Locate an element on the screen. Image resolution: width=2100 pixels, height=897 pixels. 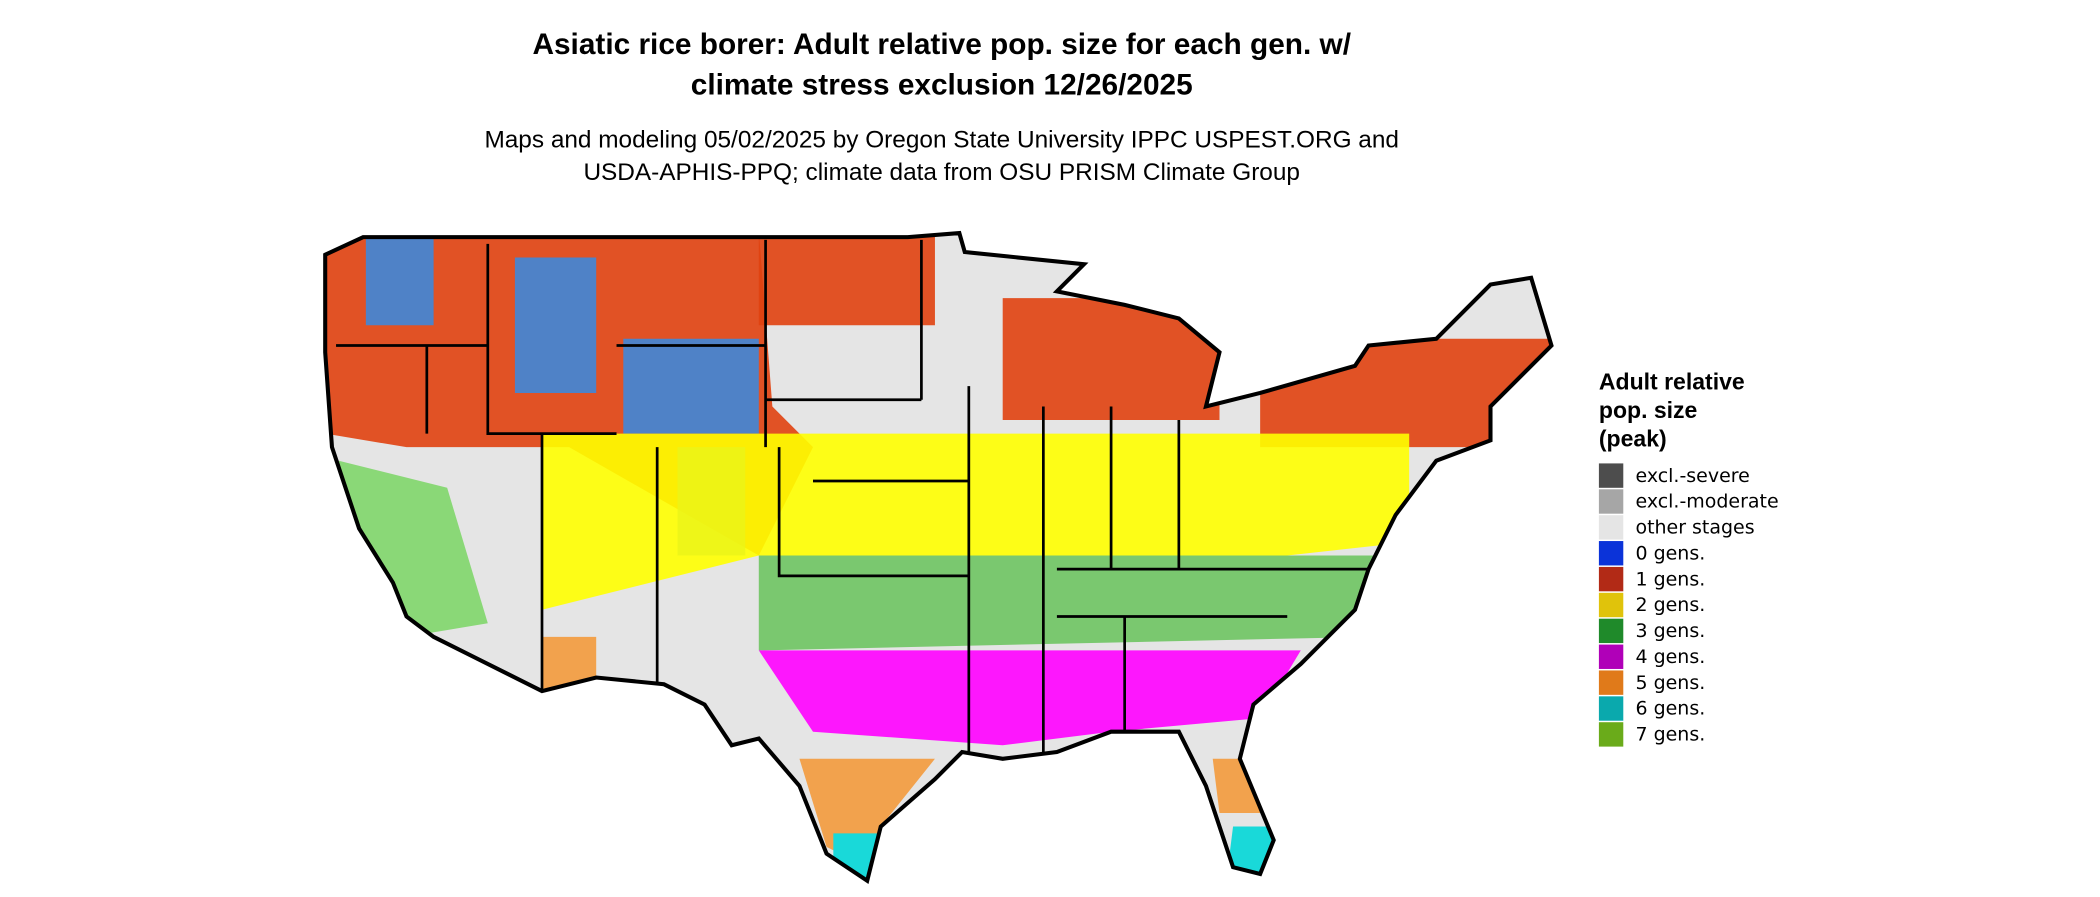
legend-label: 7 gens. is located at coordinates (1670, 735).